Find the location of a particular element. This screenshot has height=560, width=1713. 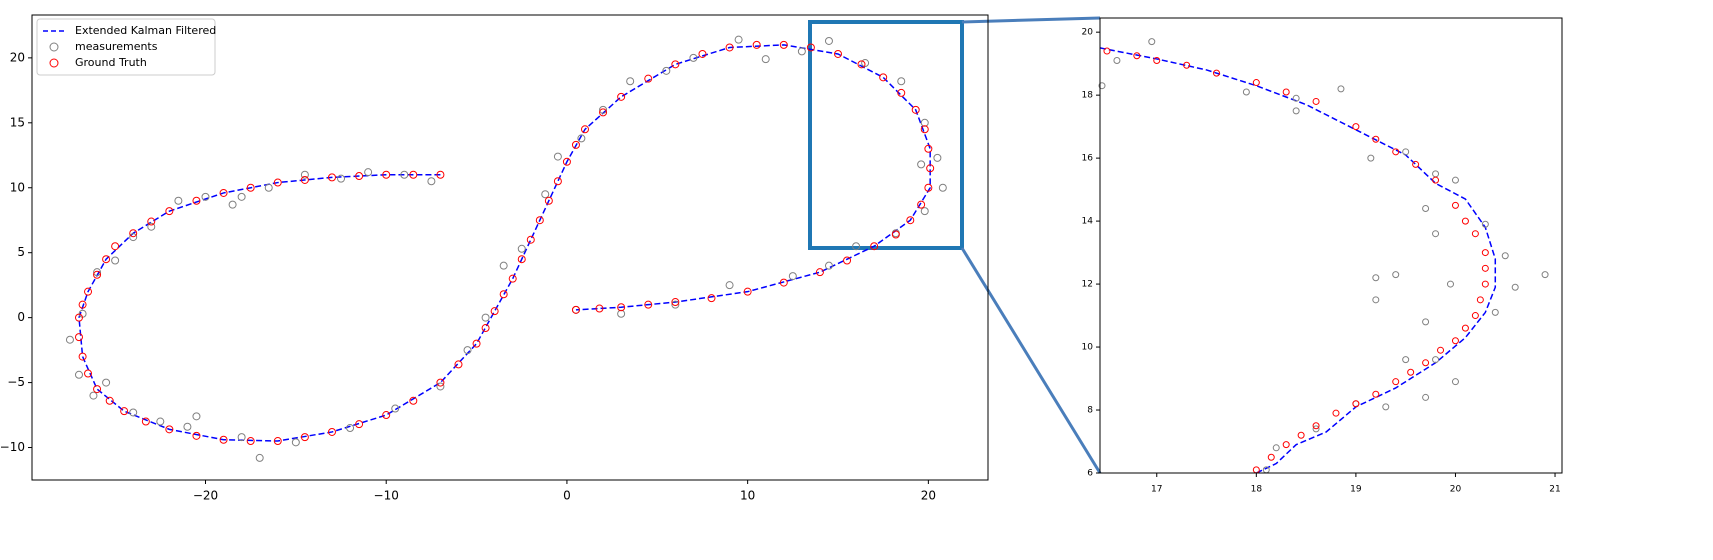

legend-box is located at coordinates (126, 47).